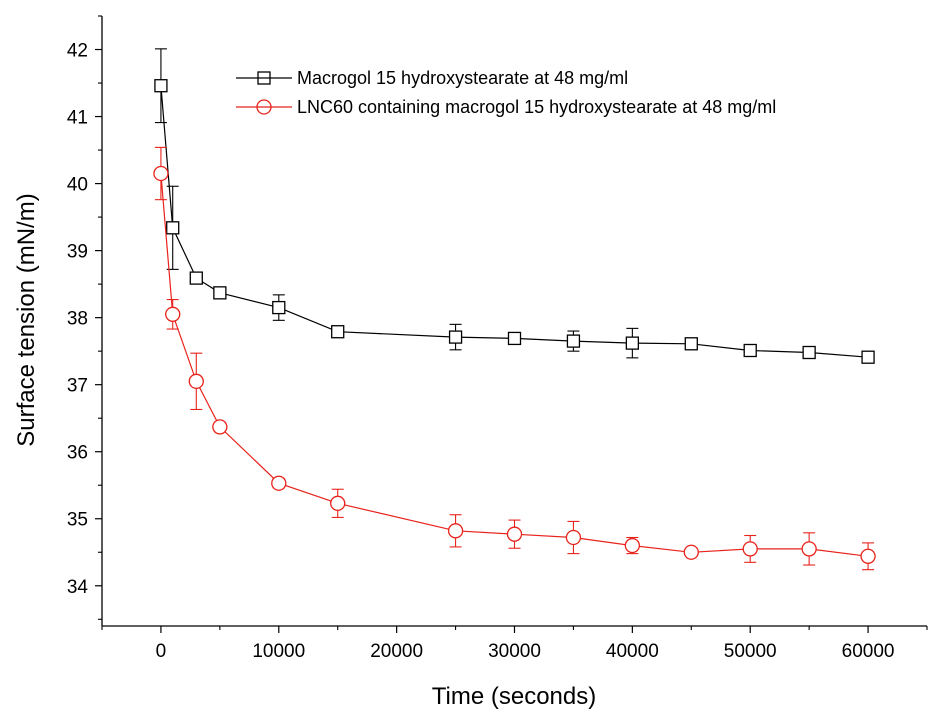  Describe the element at coordinates (77, 252) in the screenshot. I see `y-tick-label-5: 39` at that location.